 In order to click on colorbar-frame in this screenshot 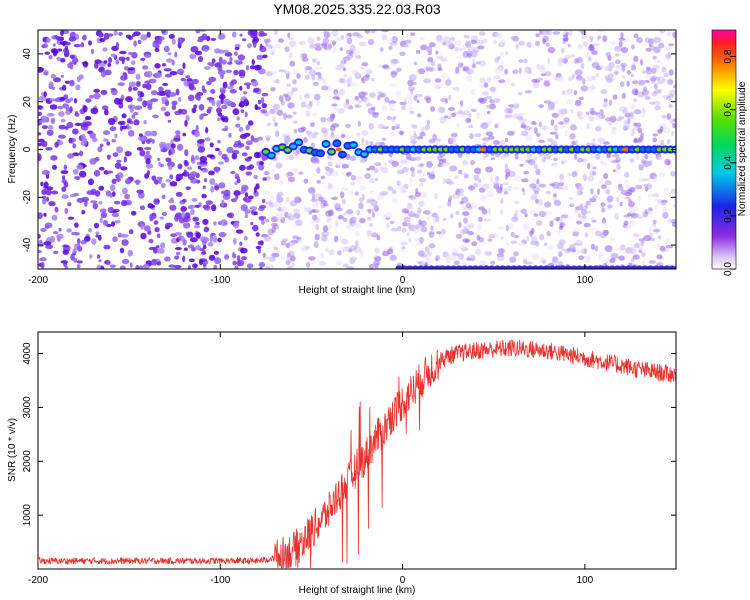, I will do `click(724, 149)`.